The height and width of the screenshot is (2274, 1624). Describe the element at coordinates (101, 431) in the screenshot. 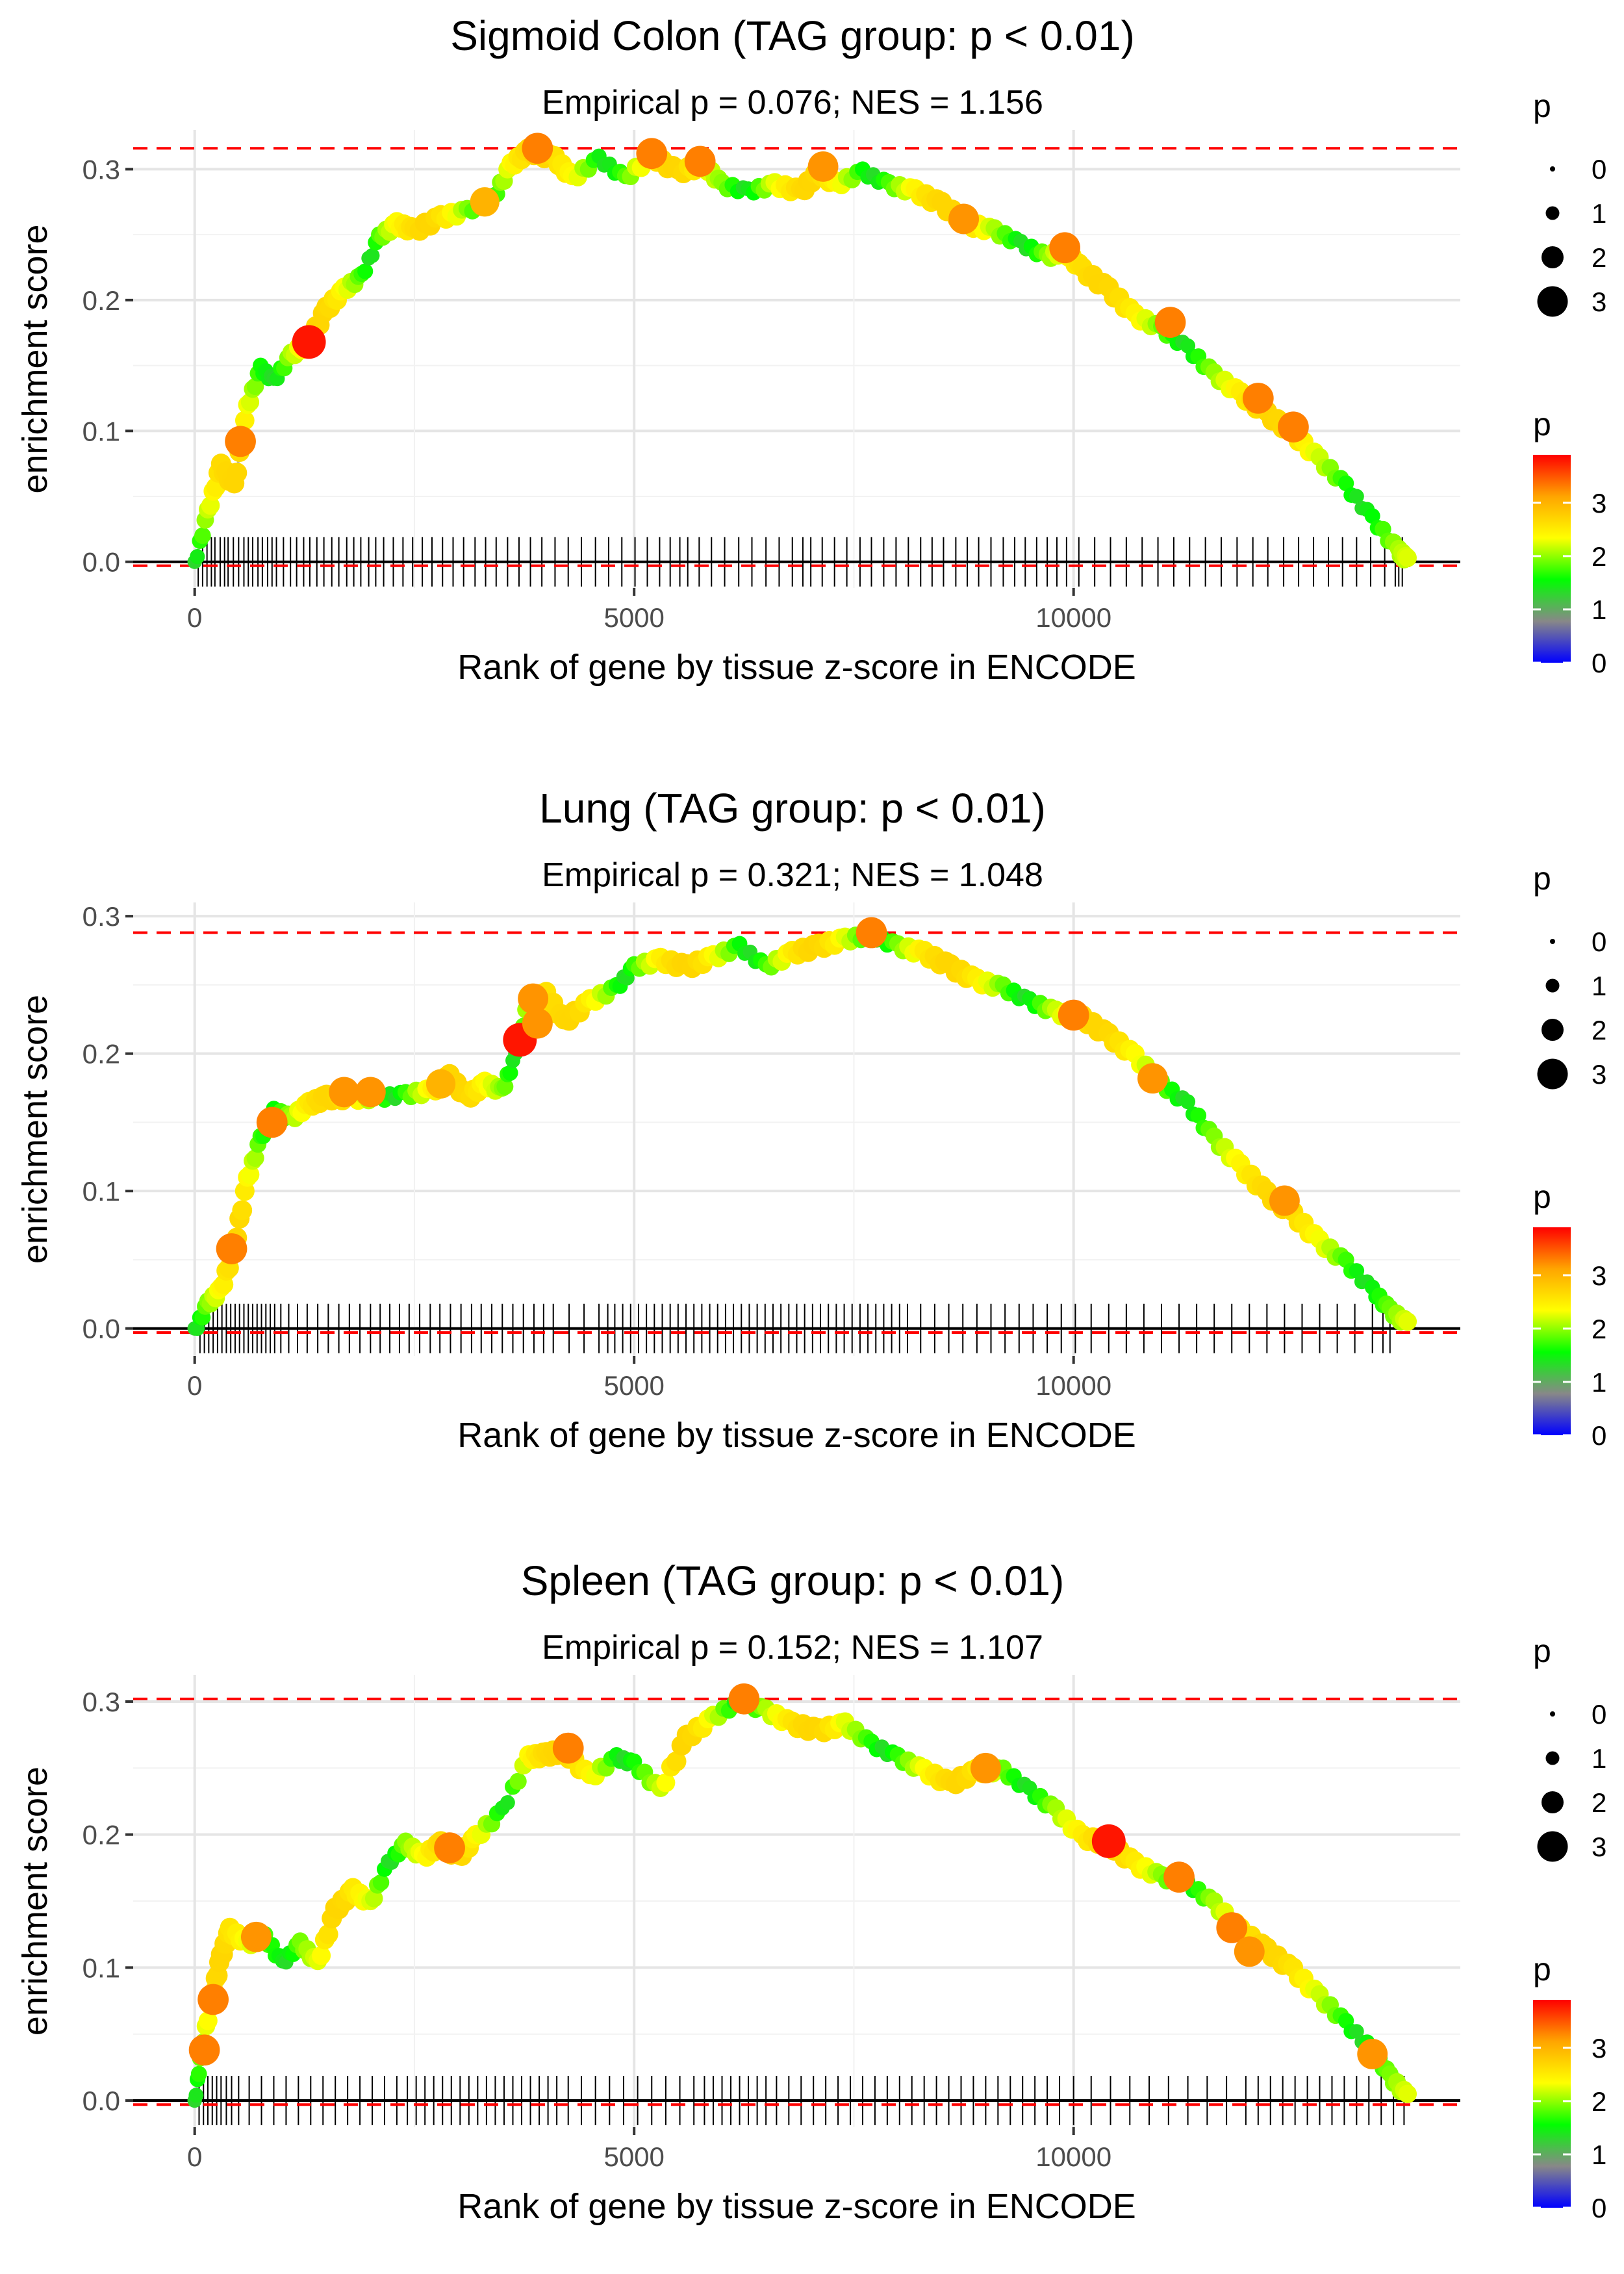

I see `y-tick-label: 0.1` at that location.